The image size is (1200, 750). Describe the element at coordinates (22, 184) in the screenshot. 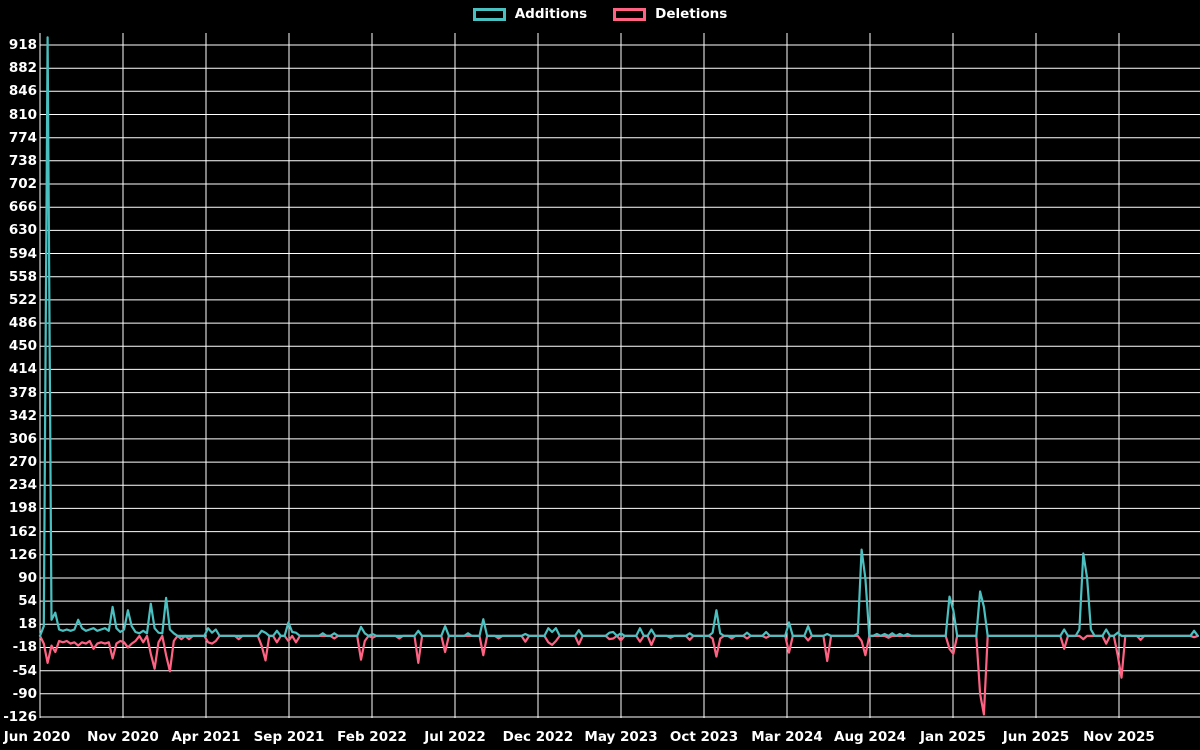

I see `y-tick-label: 702` at that location.